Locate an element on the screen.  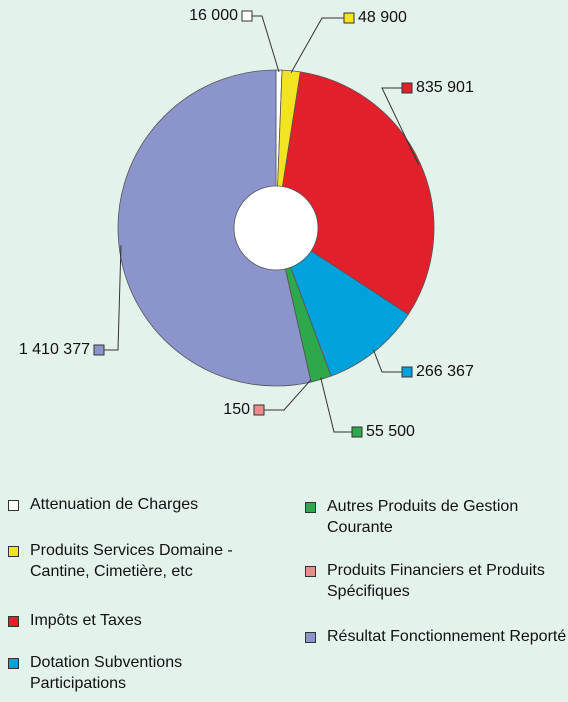
legend-label: Attenuation de Charges is located at coordinates (114, 504).